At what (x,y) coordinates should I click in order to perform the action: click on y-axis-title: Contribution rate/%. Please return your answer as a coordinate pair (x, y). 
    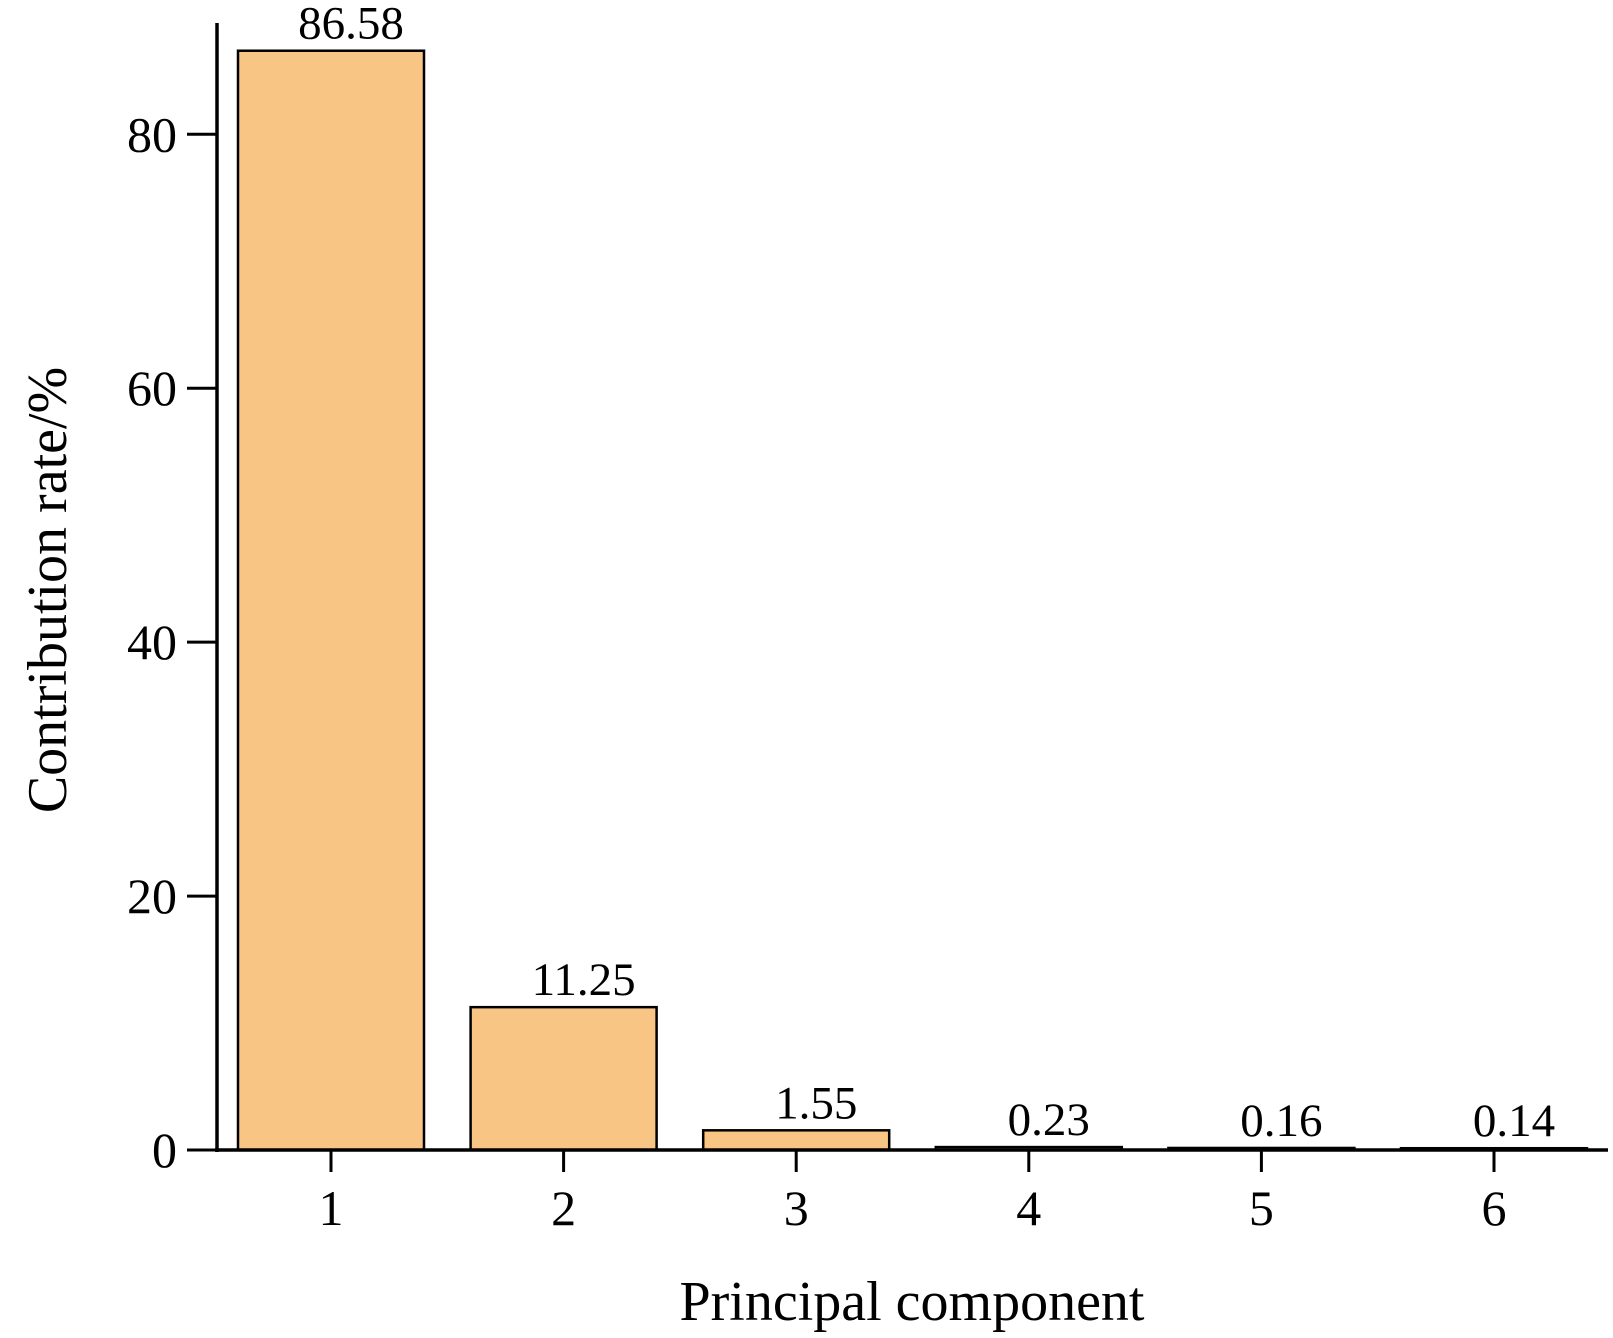
    Looking at the image, I should click on (48, 590).